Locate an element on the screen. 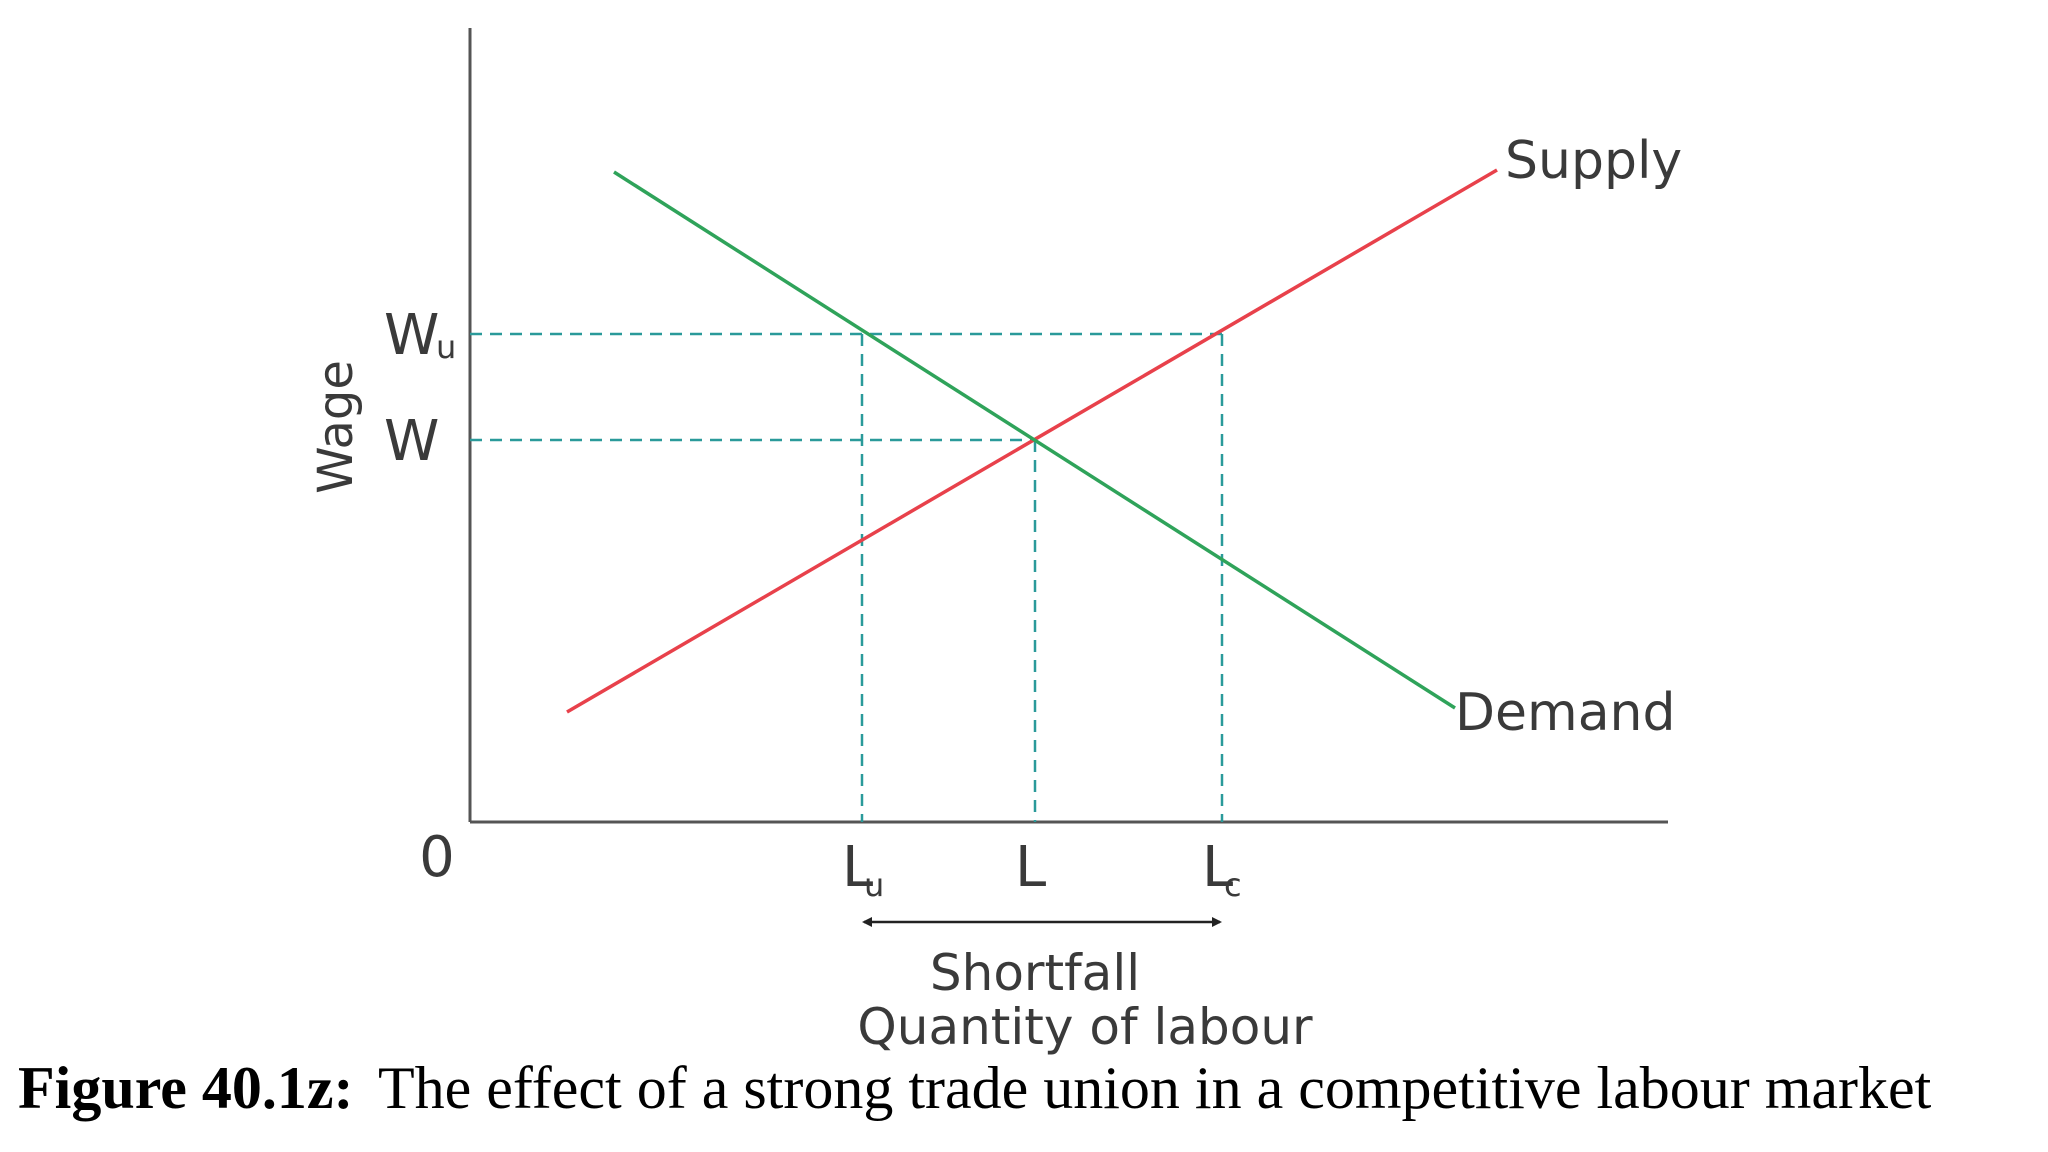 Image resolution: width=2048 pixels, height=1152 pixels. x-tick-label-2: L is located at coordinates (1217, 867).